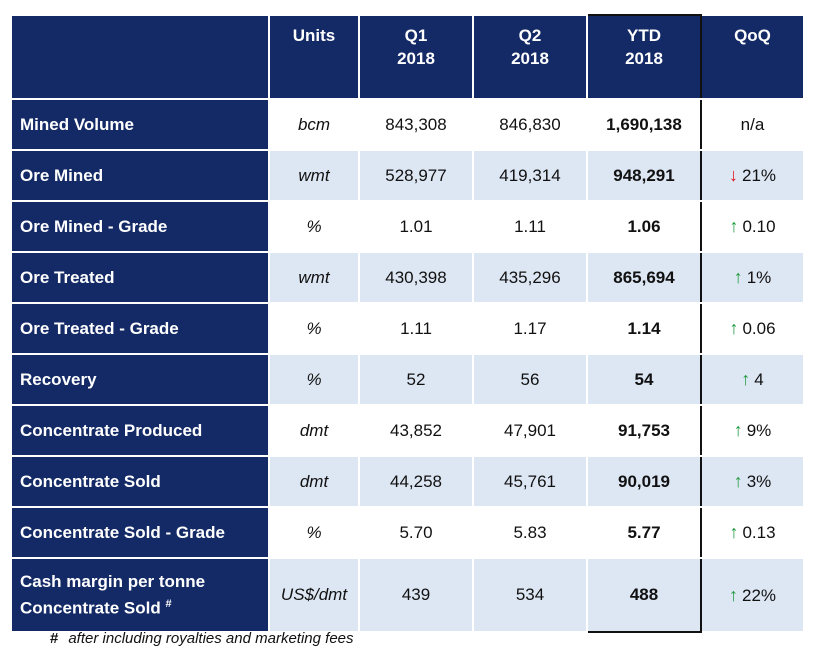 This screenshot has width=832, height=653. I want to click on row-units: dmt, so click(314, 430).